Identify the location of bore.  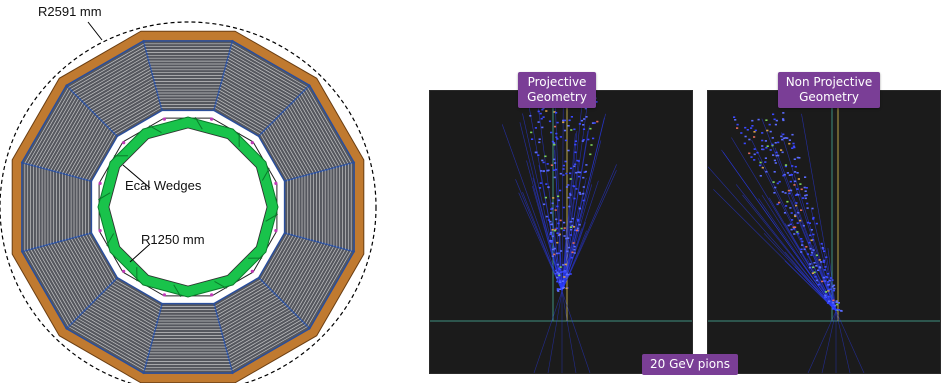
(188, 207).